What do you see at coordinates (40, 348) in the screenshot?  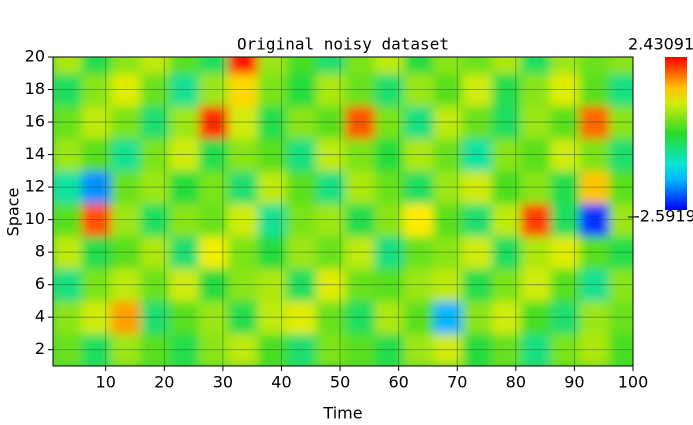 I see `y-tick-label: 2` at bounding box center [40, 348].